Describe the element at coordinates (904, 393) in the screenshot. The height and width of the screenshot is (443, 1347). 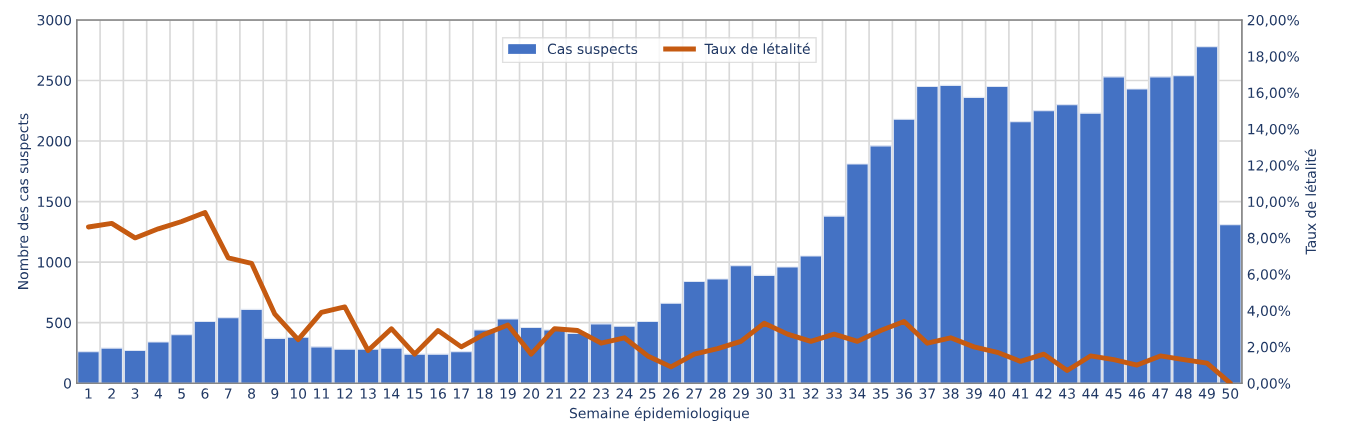
I see `x-tick-label: 36` at that location.